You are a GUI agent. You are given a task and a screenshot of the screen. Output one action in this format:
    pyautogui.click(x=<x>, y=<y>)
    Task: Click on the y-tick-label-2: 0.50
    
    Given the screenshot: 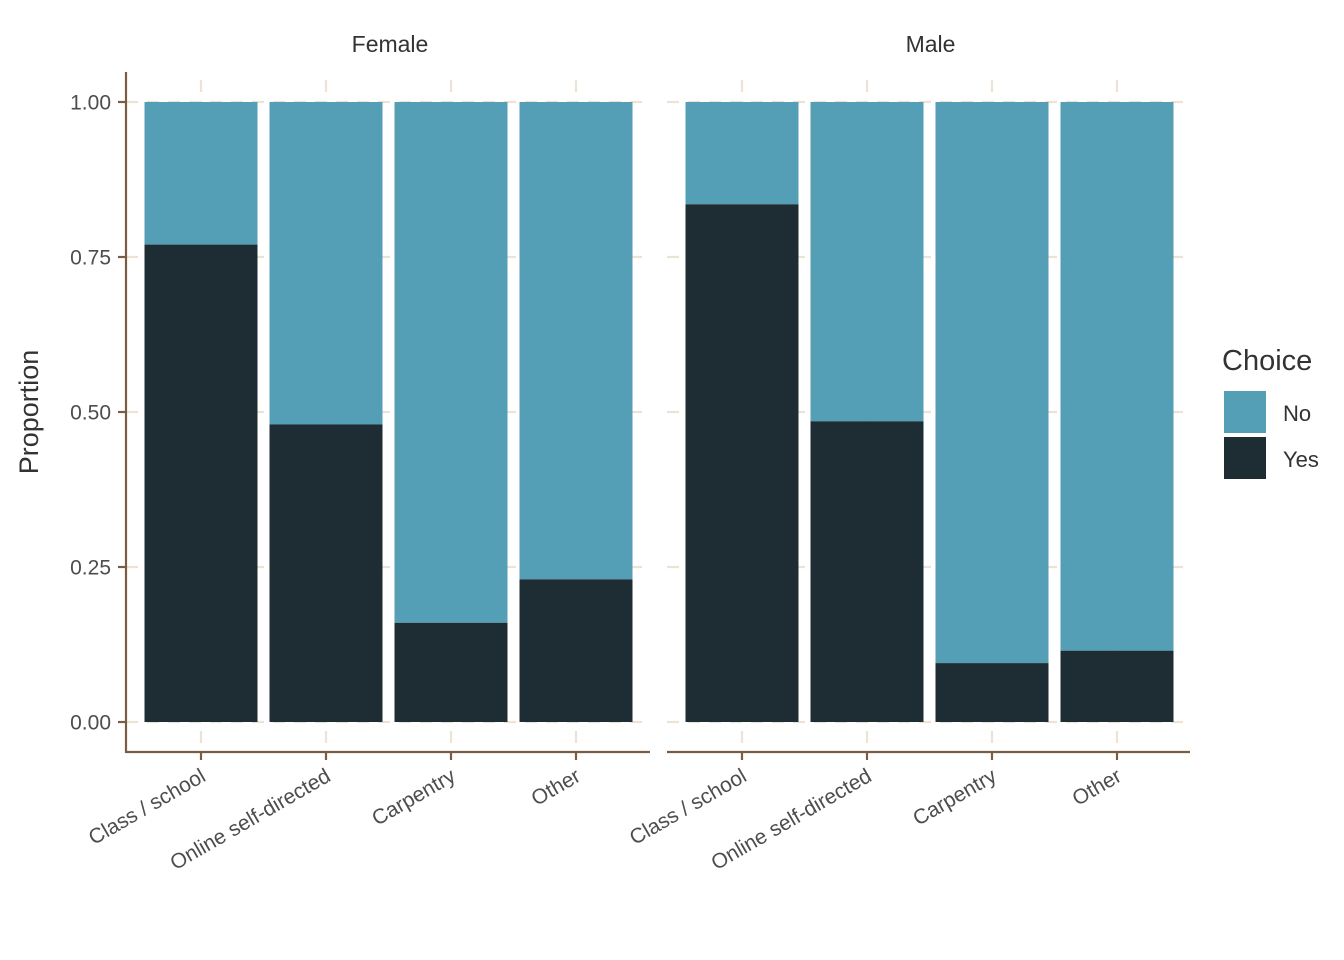 What is the action you would take?
    pyautogui.click(x=90, y=413)
    